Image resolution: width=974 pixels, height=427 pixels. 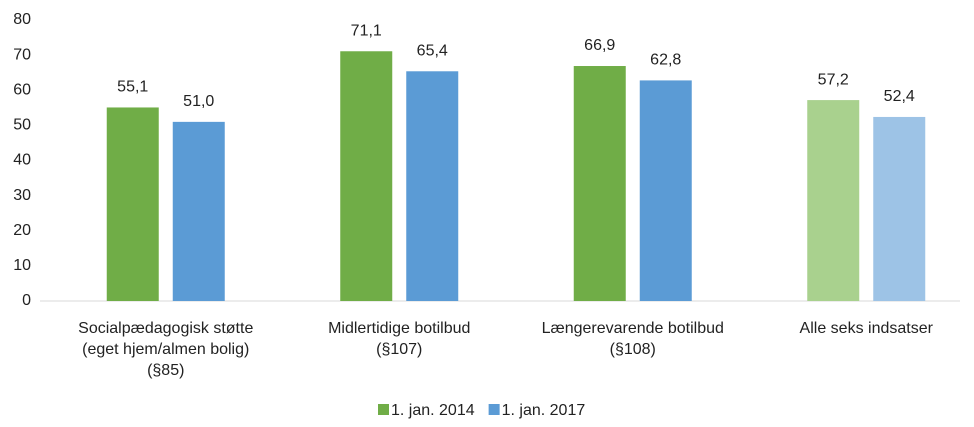 What do you see at coordinates (22, 230) in the screenshot?
I see `y-tick-label: 20` at bounding box center [22, 230].